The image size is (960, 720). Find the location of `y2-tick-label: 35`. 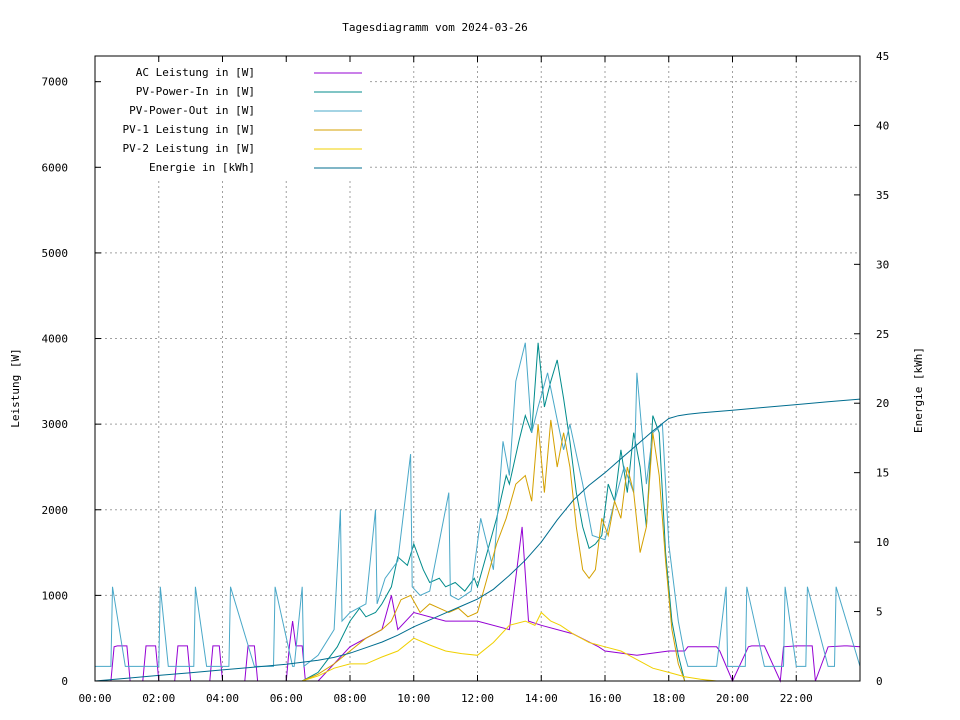

y2-tick-label: 35 is located at coordinates (882, 195).